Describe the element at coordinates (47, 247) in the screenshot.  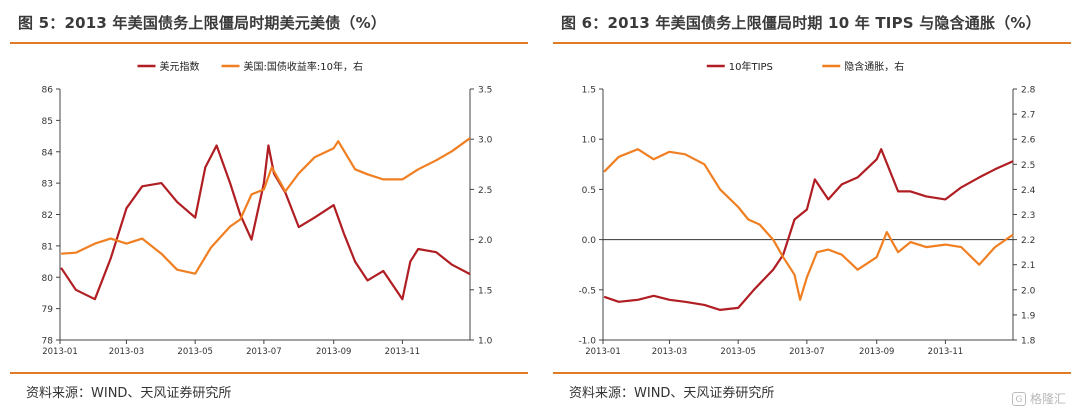
I see `y-left-tick-label: 81` at that location.